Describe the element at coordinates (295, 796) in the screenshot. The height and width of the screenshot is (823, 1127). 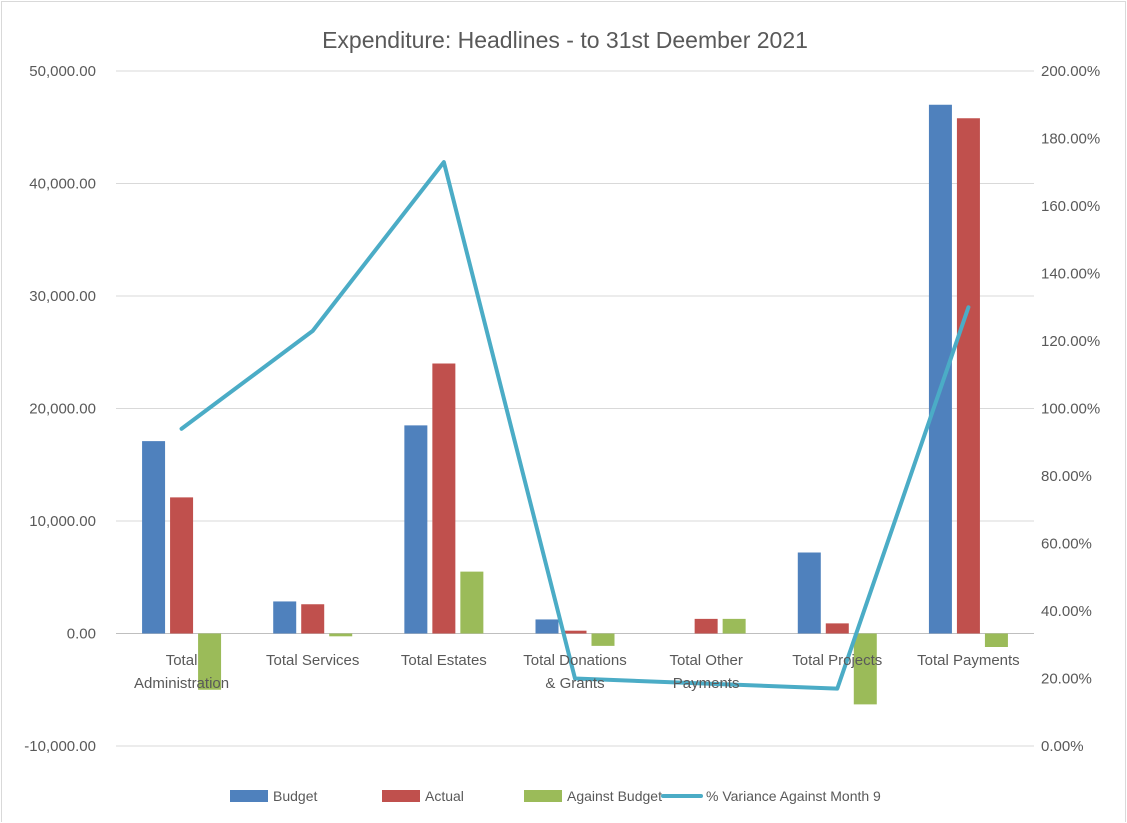
I see `legend-label: Budget` at that location.